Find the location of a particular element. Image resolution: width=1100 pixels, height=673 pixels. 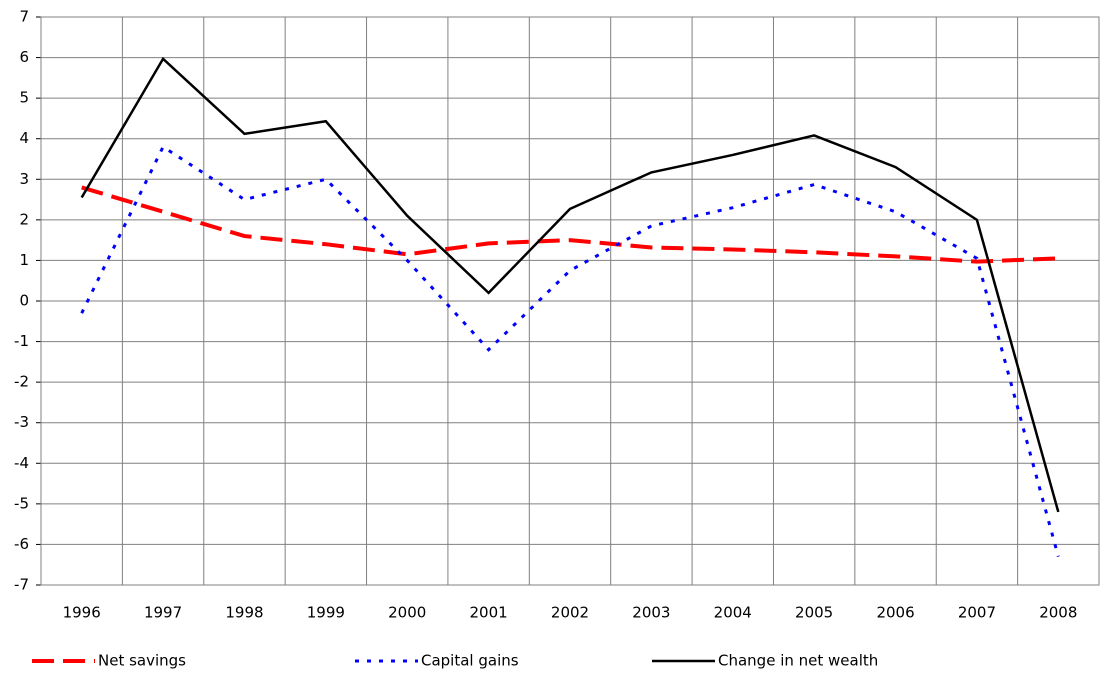

y-tick-label: -5 is located at coordinates (21, 503).